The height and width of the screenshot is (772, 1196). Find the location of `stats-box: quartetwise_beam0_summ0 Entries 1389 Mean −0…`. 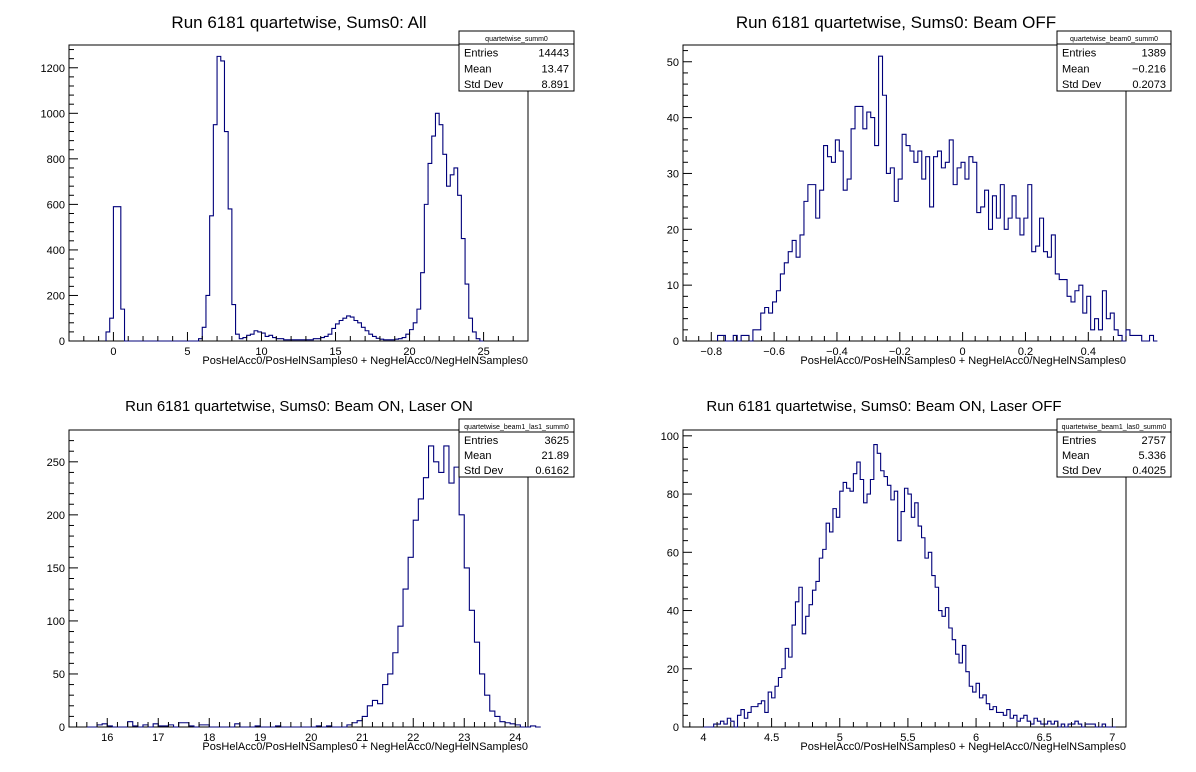

stats-box: quartetwise_beam0_summ0 Entries 1389 Mean −0… is located at coordinates (1114, 61).